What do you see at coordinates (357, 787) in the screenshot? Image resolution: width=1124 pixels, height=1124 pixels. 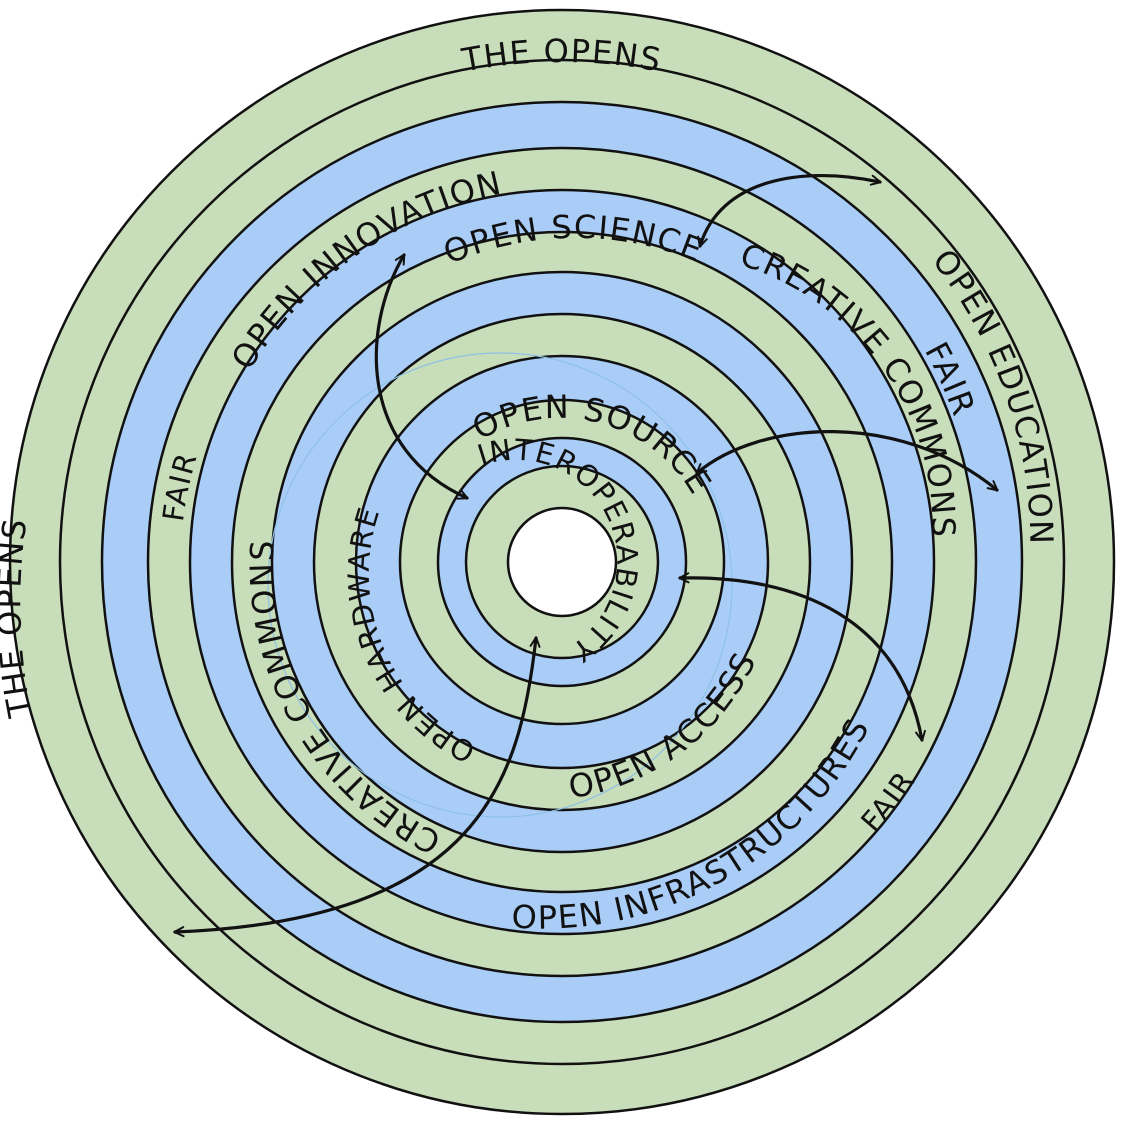 I see `arrow-center-opens` at bounding box center [357, 787].